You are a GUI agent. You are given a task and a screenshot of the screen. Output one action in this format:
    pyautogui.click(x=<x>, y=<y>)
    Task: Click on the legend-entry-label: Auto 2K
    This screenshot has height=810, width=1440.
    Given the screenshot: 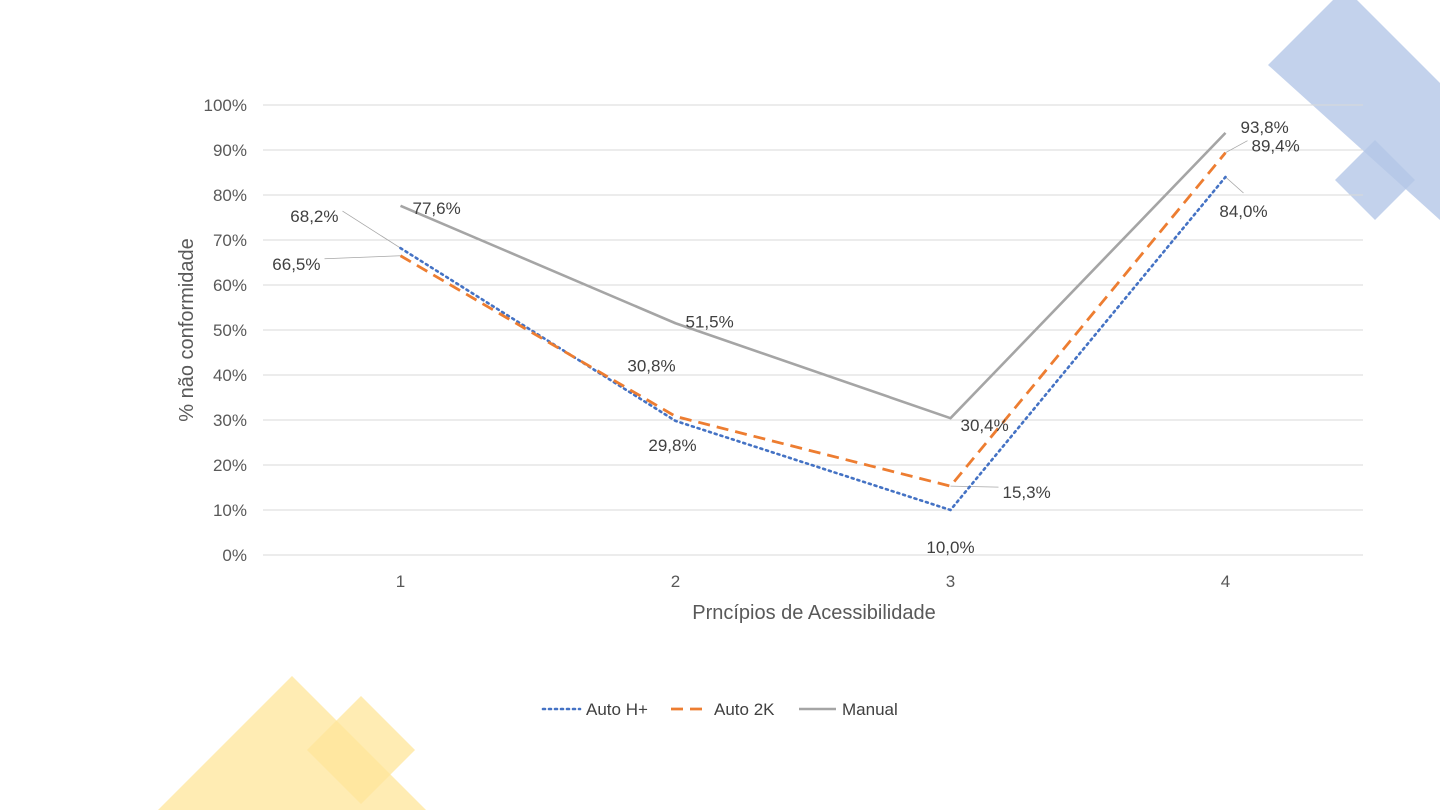 What is the action you would take?
    pyautogui.click(x=744, y=709)
    